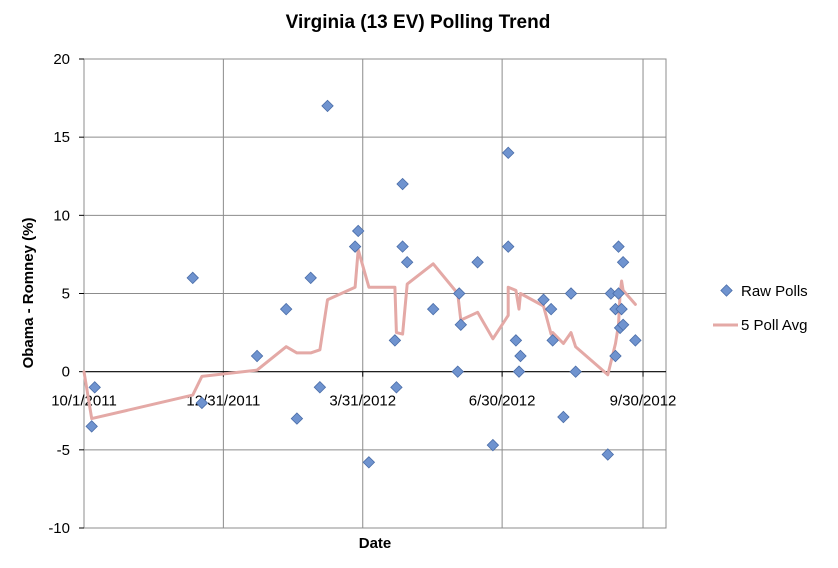 Image resolution: width=838 pixels, height=568 pixels. I want to click on x-axis-title: Date, so click(375, 543).